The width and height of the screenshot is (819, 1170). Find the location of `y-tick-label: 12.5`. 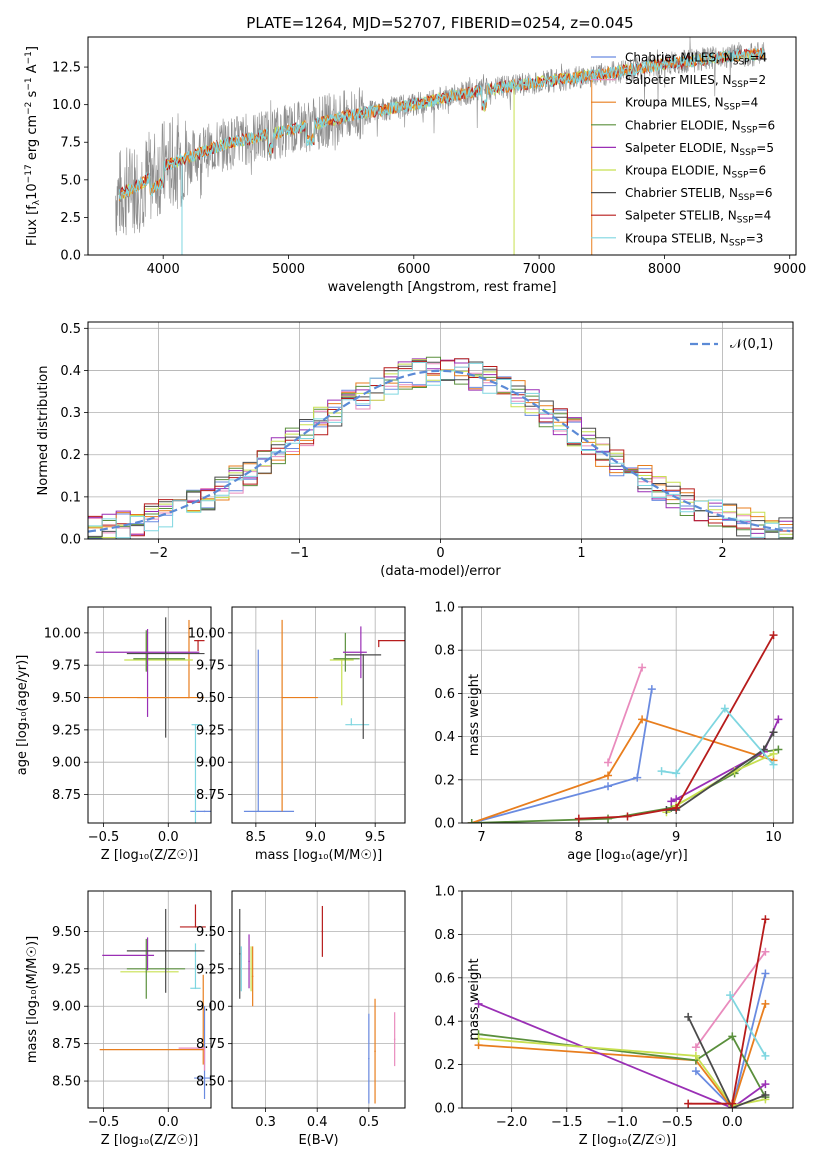

y-tick-label: 12.5 is located at coordinates (66, 68).